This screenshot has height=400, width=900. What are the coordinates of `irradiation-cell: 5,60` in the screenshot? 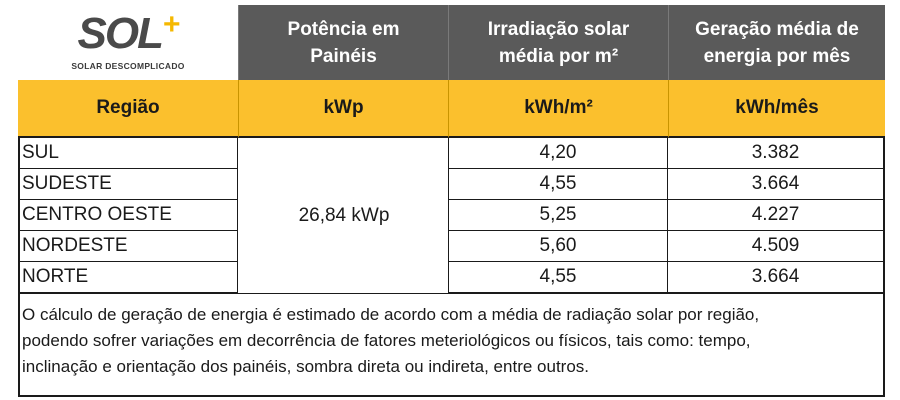 It's located at (558, 246).